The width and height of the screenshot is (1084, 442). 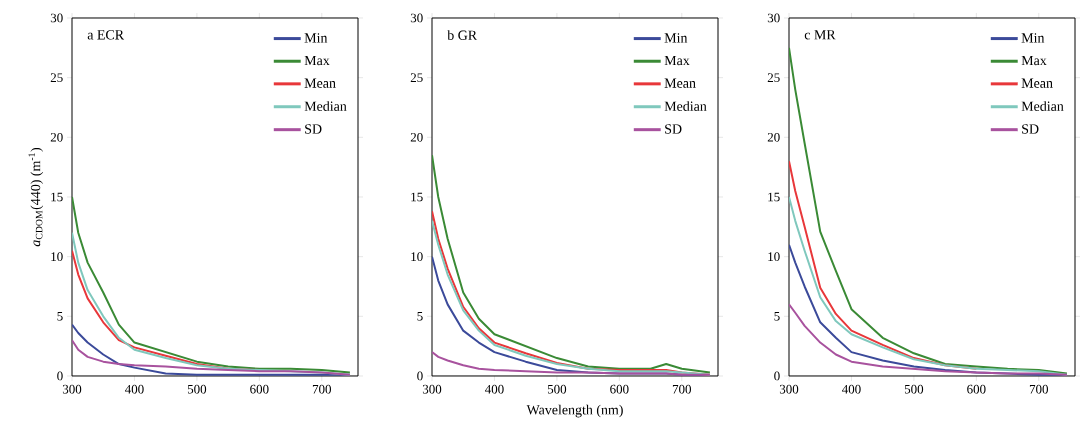 I want to click on text: a ECR, so click(x=106, y=35).